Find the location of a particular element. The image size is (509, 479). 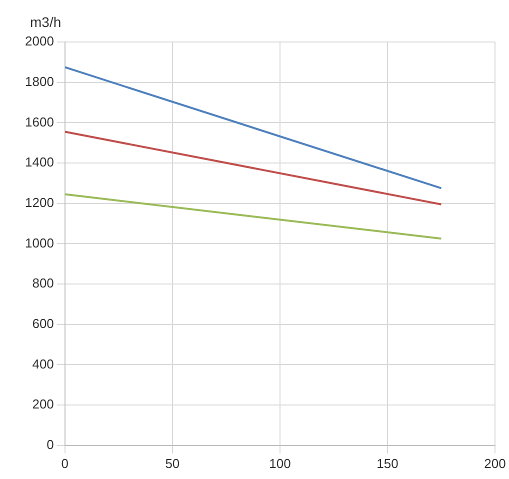

y-tick-label: 400 is located at coordinates (43, 364).